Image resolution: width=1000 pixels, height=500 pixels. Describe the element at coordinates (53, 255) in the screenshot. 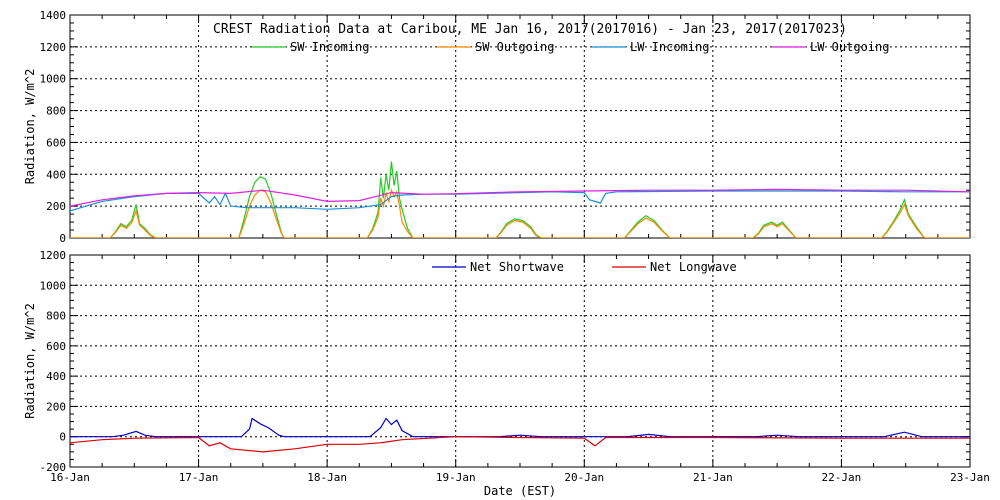

I see `panel2-y-tick-label: 1200` at that location.